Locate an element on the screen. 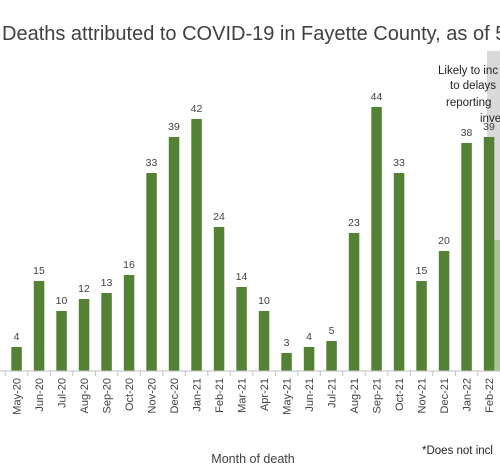 The width and height of the screenshot is (500, 471). data-label: 14 is located at coordinates (242, 277).